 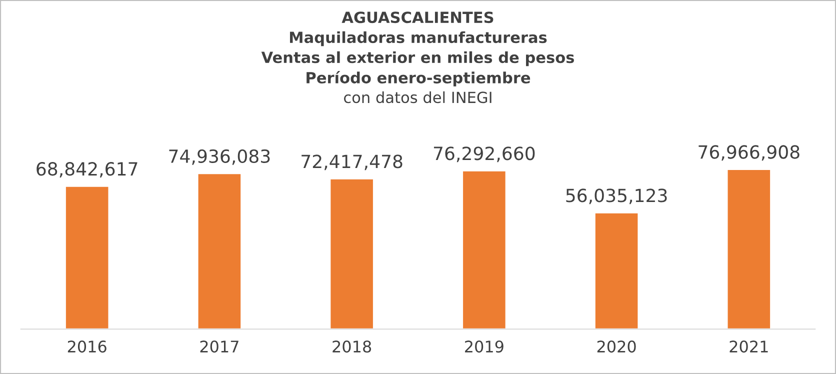 I want to click on x-tick-label: 2017, so click(x=219, y=346).